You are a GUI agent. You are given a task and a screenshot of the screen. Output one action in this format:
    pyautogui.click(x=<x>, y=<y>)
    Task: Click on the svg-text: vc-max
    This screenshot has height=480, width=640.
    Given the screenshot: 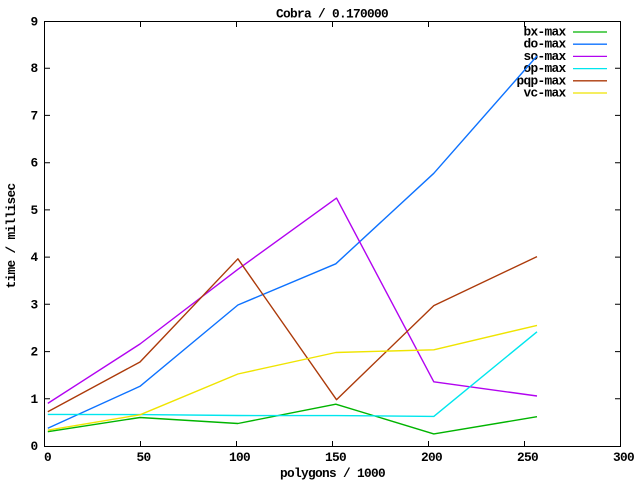 What is the action you would take?
    pyautogui.click(x=545, y=93)
    